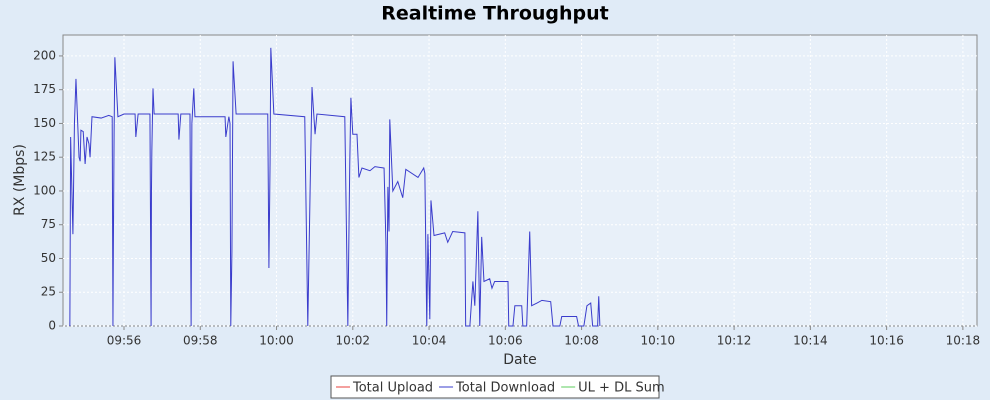  Describe the element at coordinates (519, 360) in the screenshot. I see `x-axis-label: Date` at that location.